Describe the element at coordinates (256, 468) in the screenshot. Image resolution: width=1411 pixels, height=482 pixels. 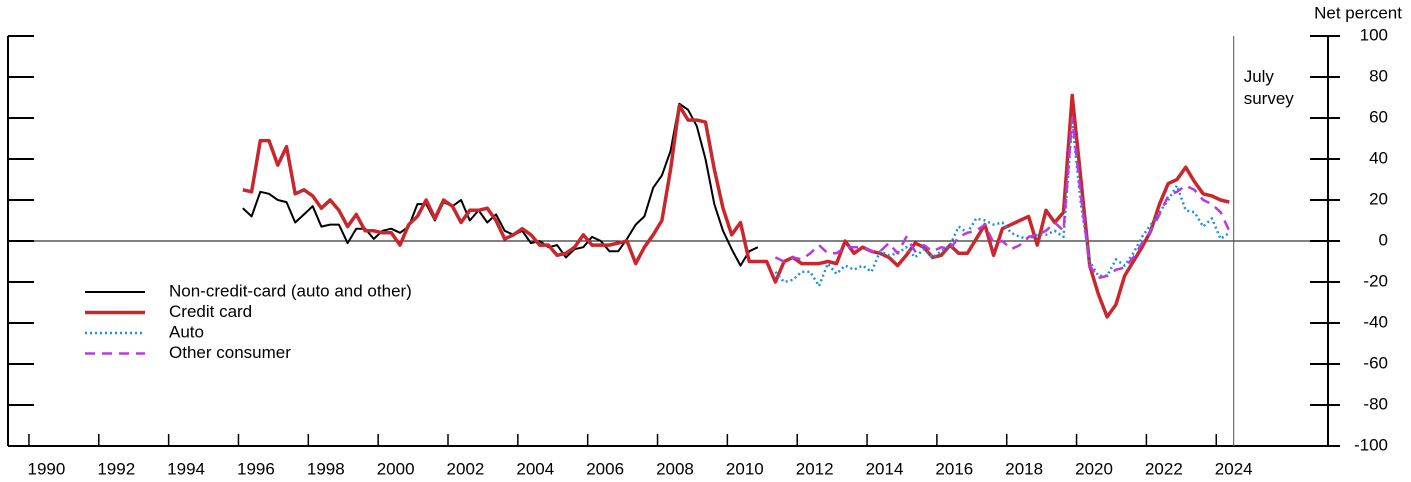
I see `x-tick-label: 1996` at that location.